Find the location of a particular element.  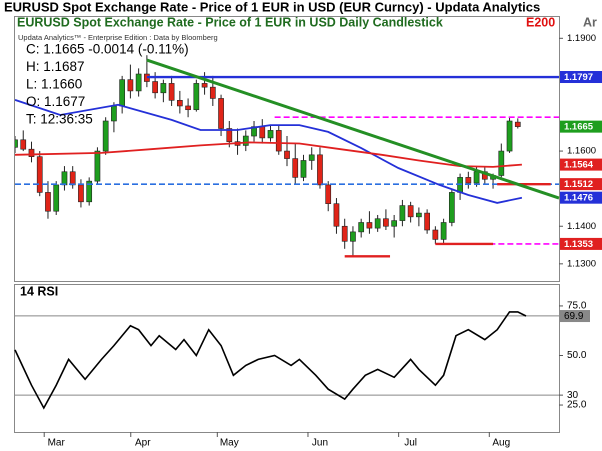

rsi-value-label: 69.9 is located at coordinates (574, 316).